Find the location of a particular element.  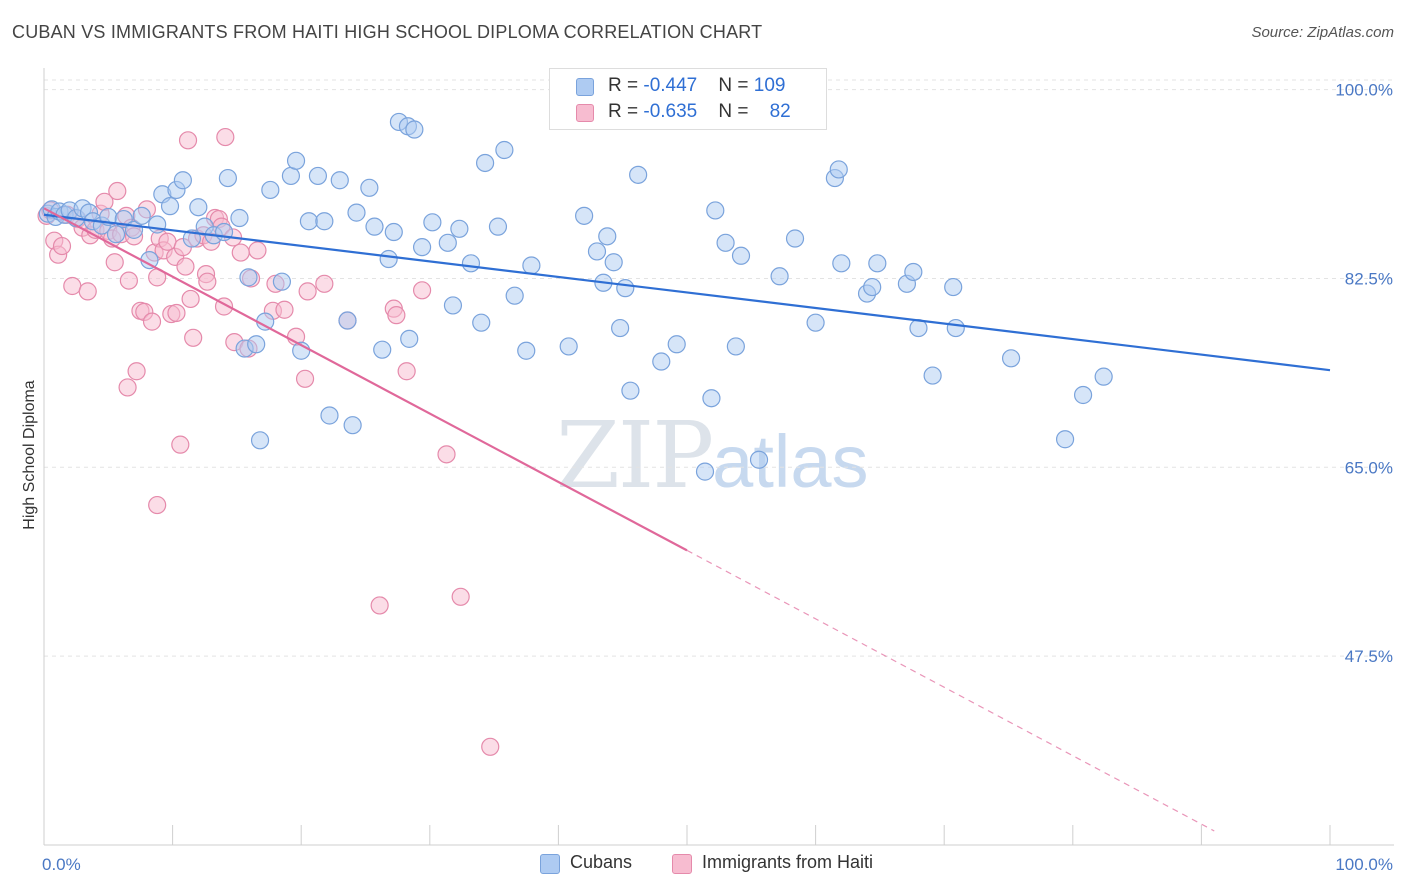

n-value: 82 is located at coordinates (780, 111).